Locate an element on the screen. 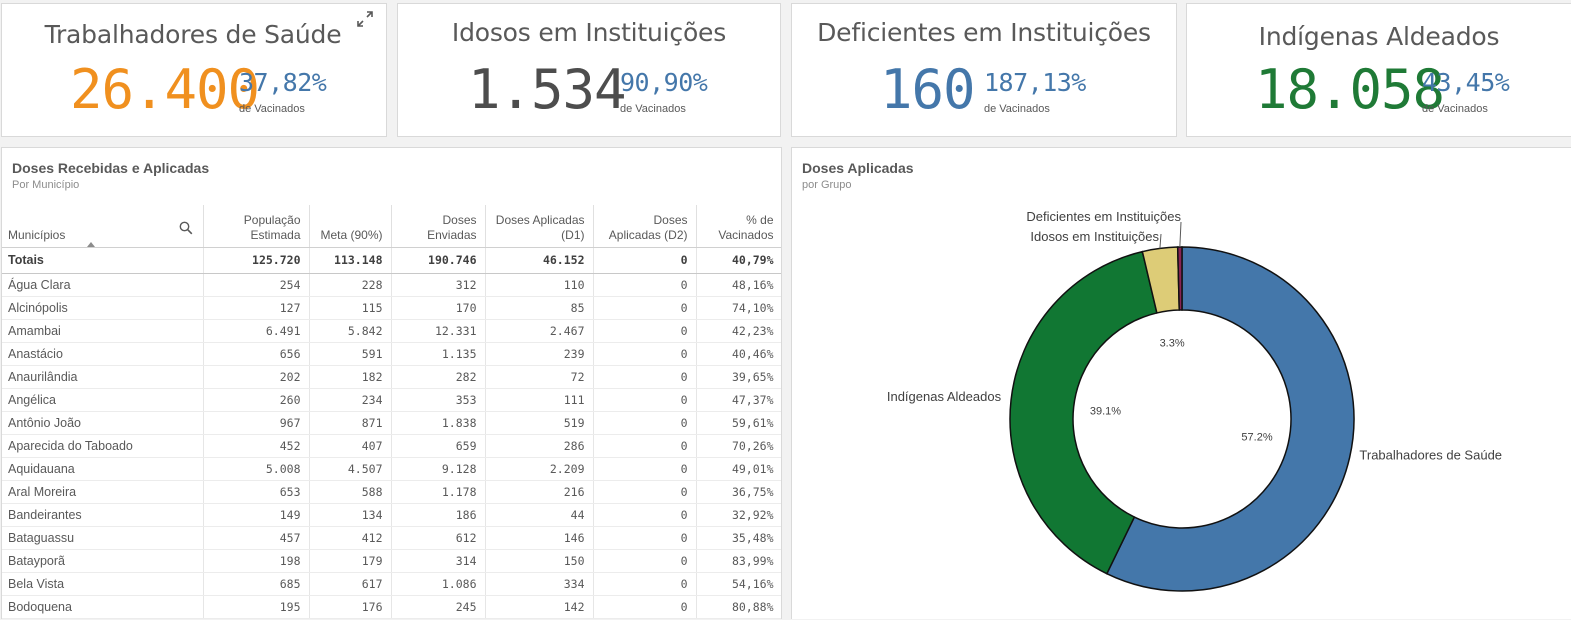  kpi-value: 26.400 is located at coordinates (165, 89).